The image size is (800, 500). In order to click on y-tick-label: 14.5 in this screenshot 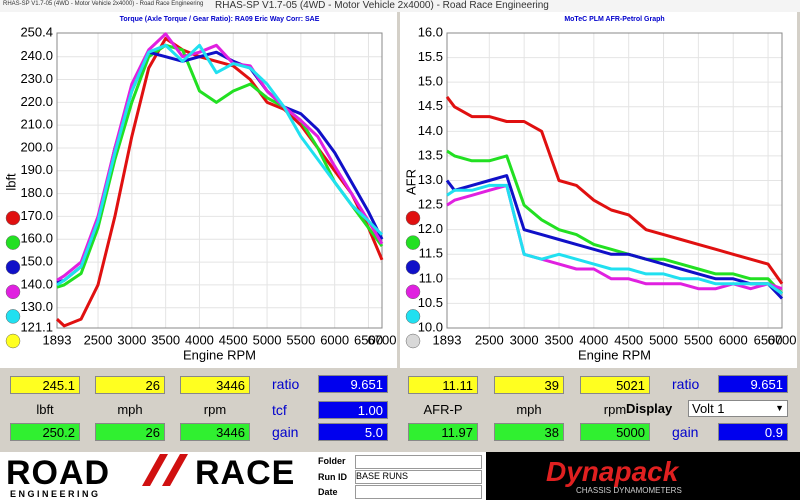, I will do `click(430, 105)`.